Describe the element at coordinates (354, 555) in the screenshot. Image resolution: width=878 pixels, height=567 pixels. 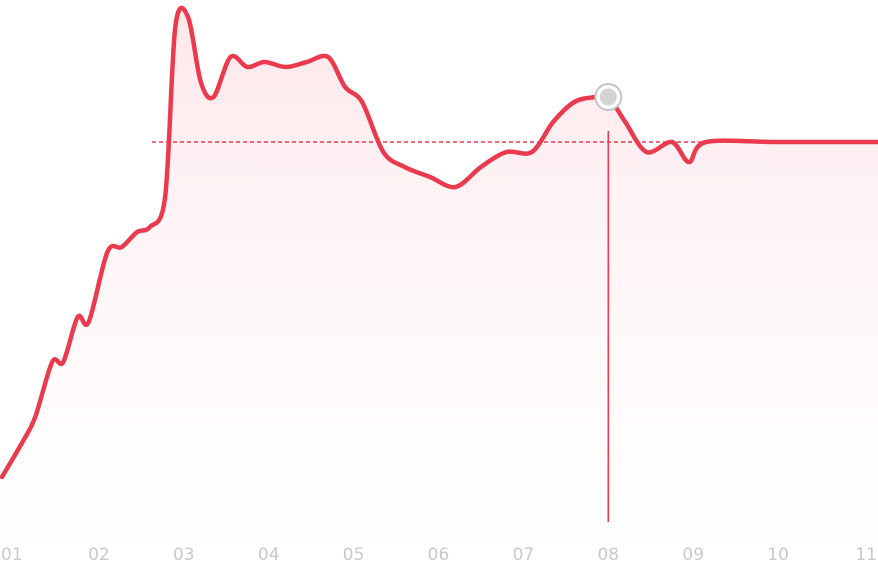
I see `x-tick-label: 05` at that location.